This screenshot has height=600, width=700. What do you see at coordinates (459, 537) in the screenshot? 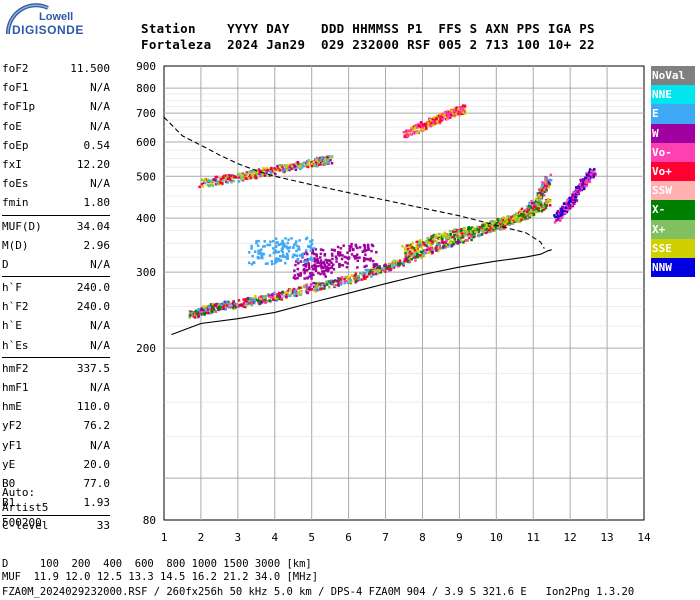
I see `x-tick-label: 9` at bounding box center [459, 537].